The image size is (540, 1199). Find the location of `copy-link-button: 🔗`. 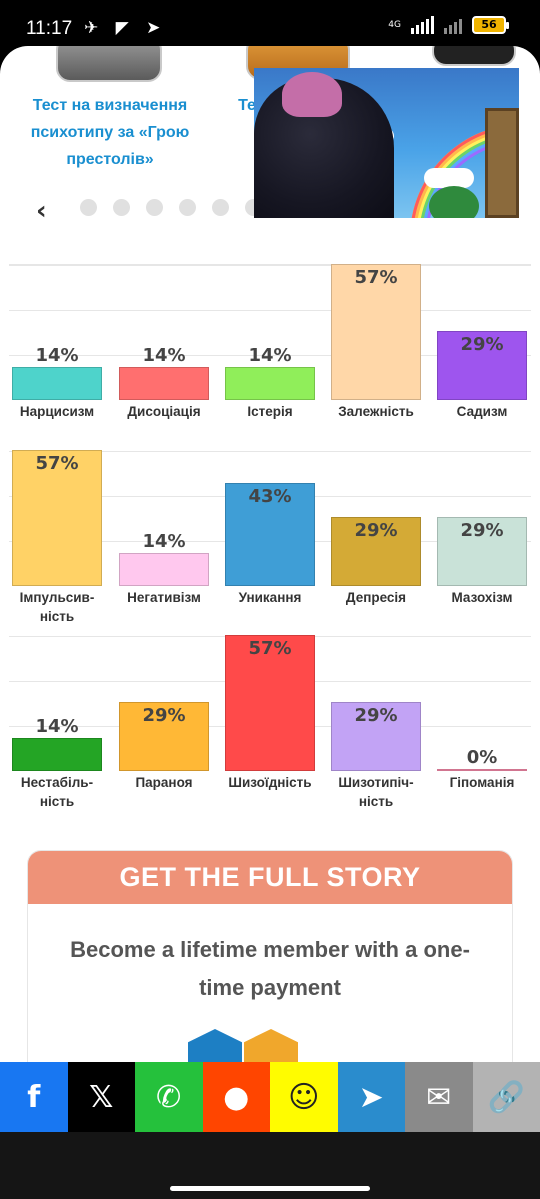

copy-link-button: 🔗 is located at coordinates (506, 1097).